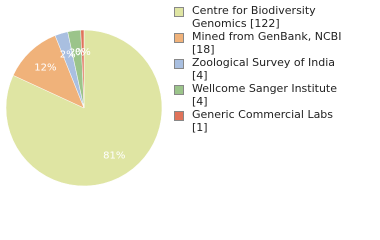  I want to click on legend-label: Zoological Survey of India [4], so click(264, 69).